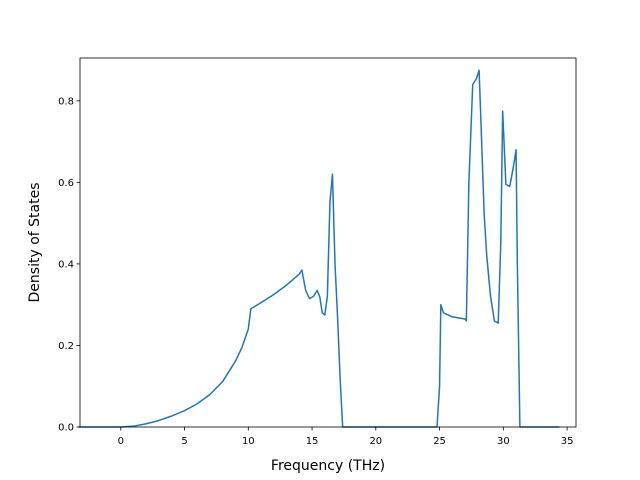 This screenshot has height=480, width=640. I want to click on y-tick-label: 0.0, so click(66, 428).